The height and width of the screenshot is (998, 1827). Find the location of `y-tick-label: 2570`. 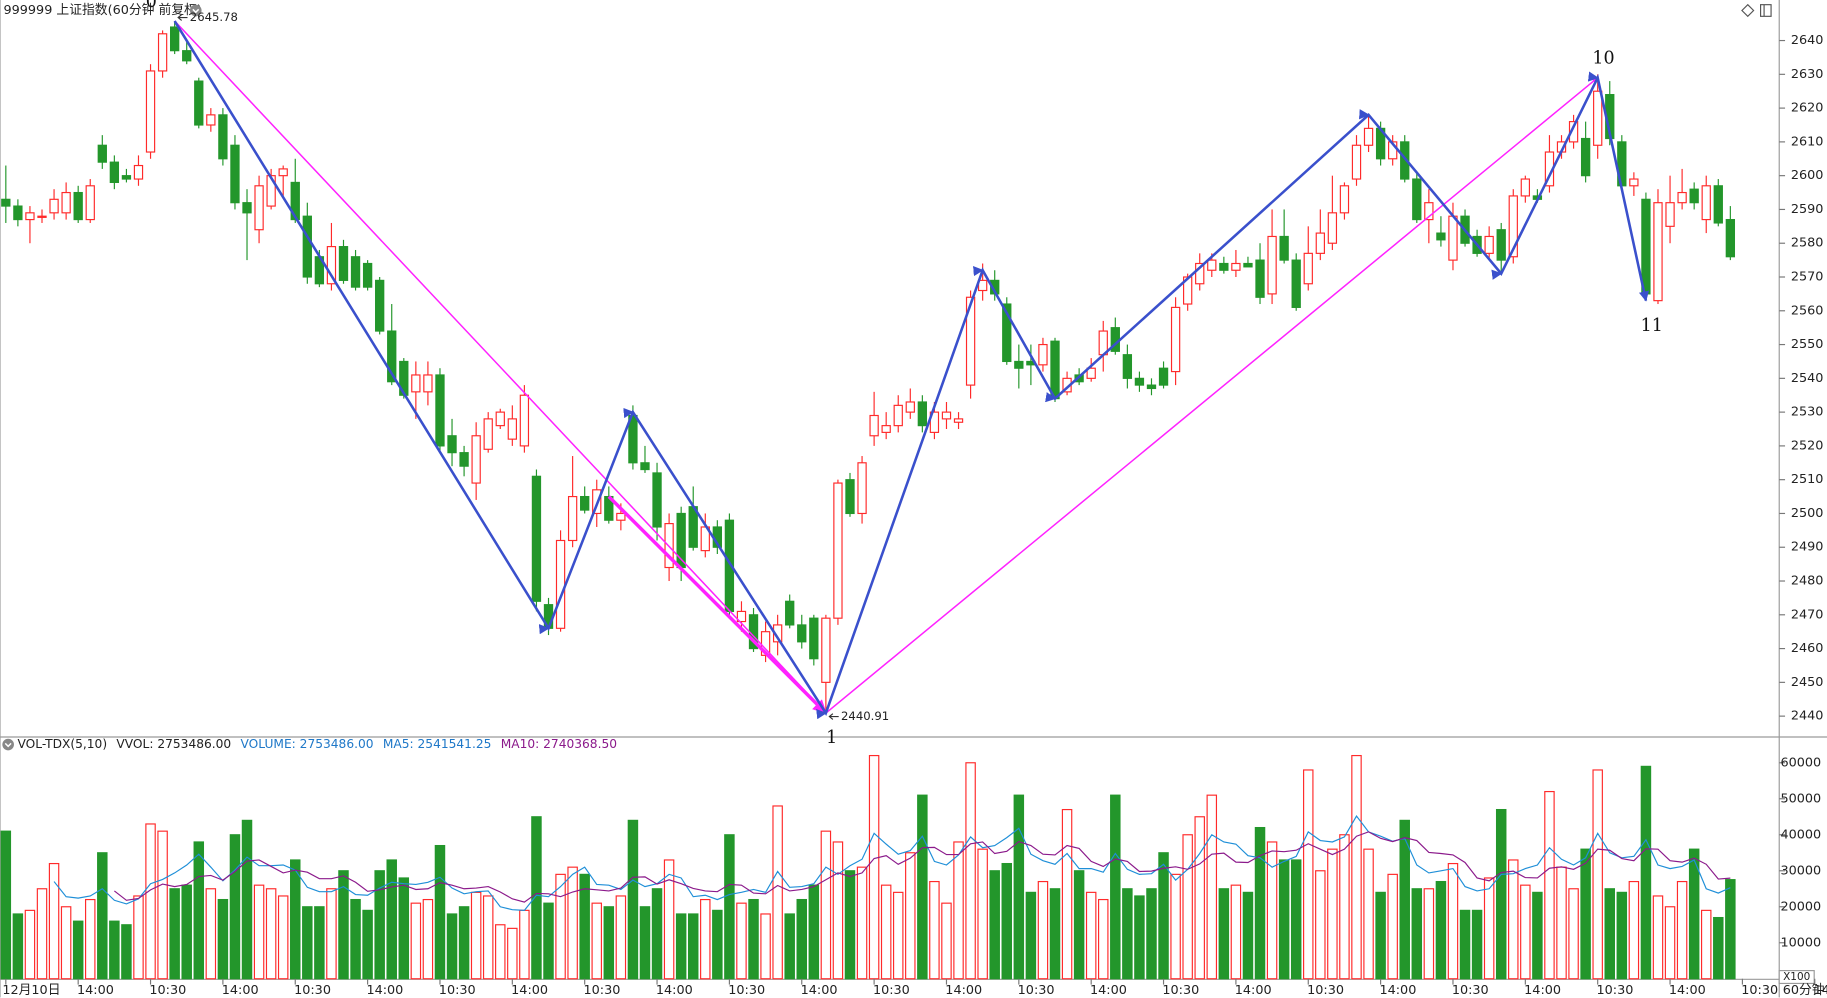

y-tick-label: 2570 is located at coordinates (1807, 277).